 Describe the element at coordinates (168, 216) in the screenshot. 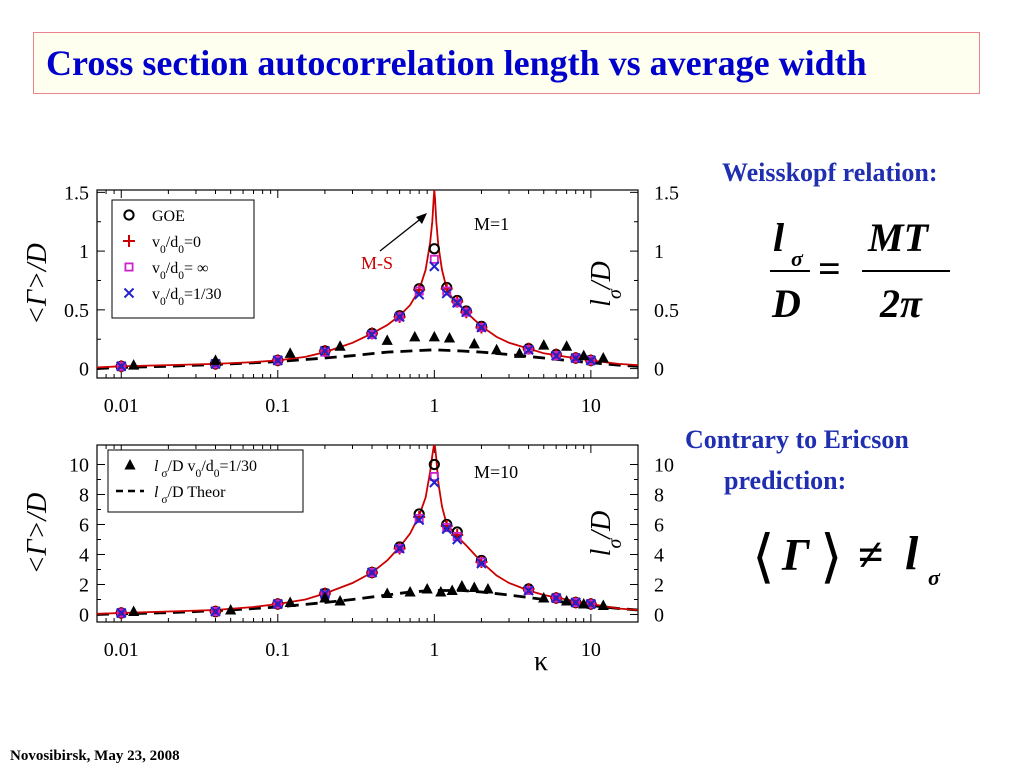

I see `legend-entry: GOE` at that location.